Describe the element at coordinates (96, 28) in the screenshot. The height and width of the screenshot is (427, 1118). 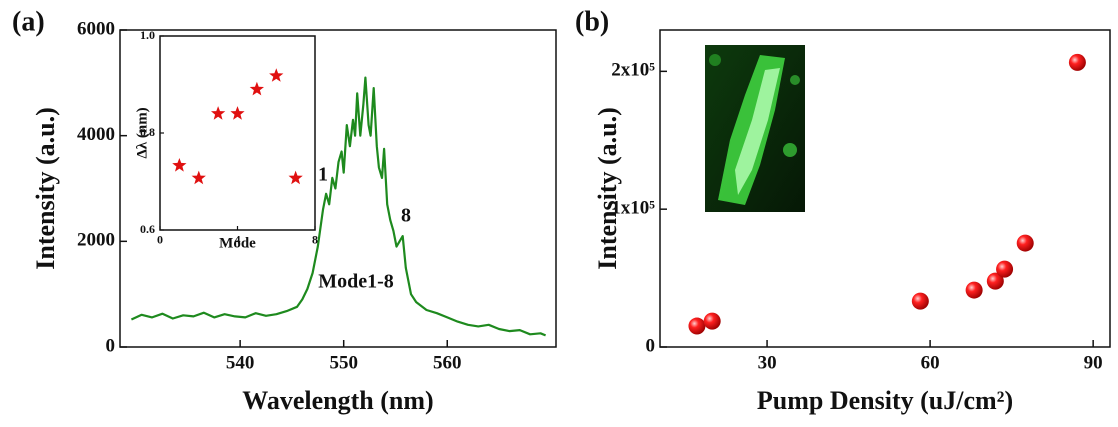
I see `y-tick-label: 6000` at that location.